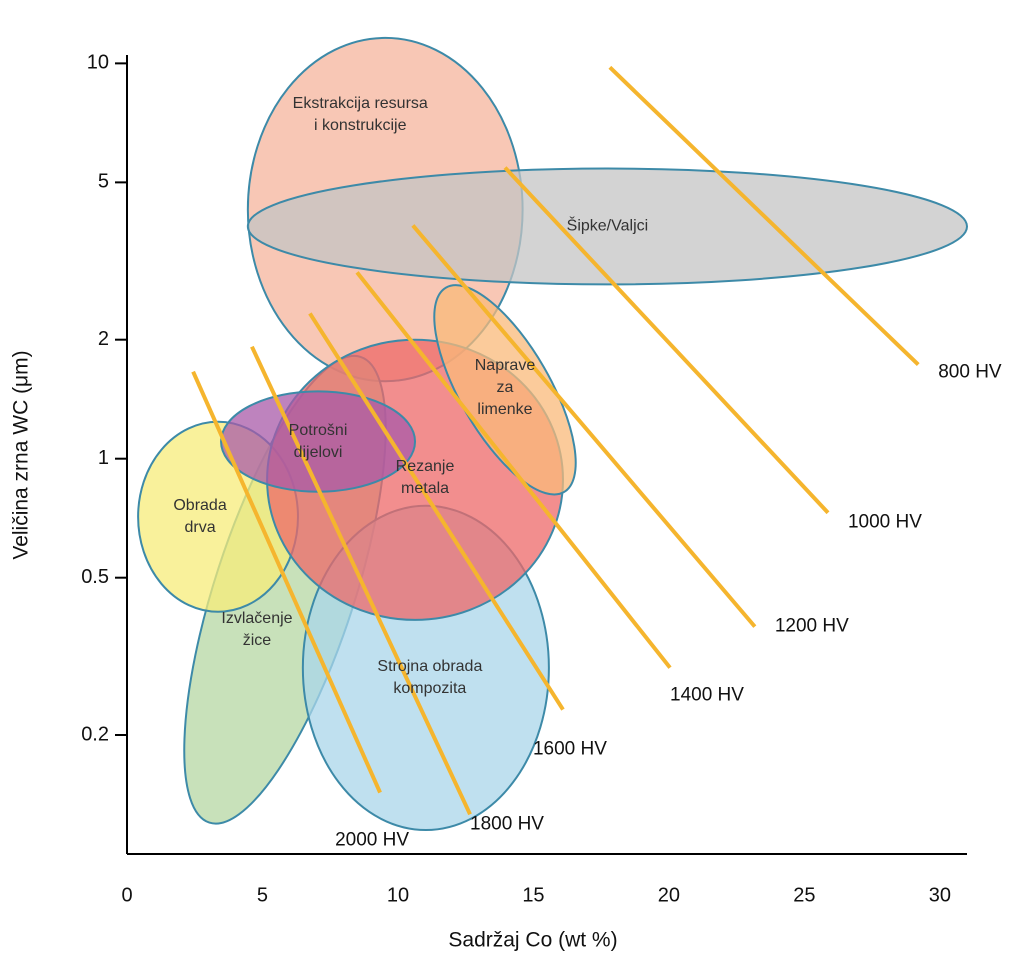 The image size is (1032, 958). What do you see at coordinates (318, 452) in the screenshot?
I see `region-label: dijelovi` at bounding box center [318, 452].